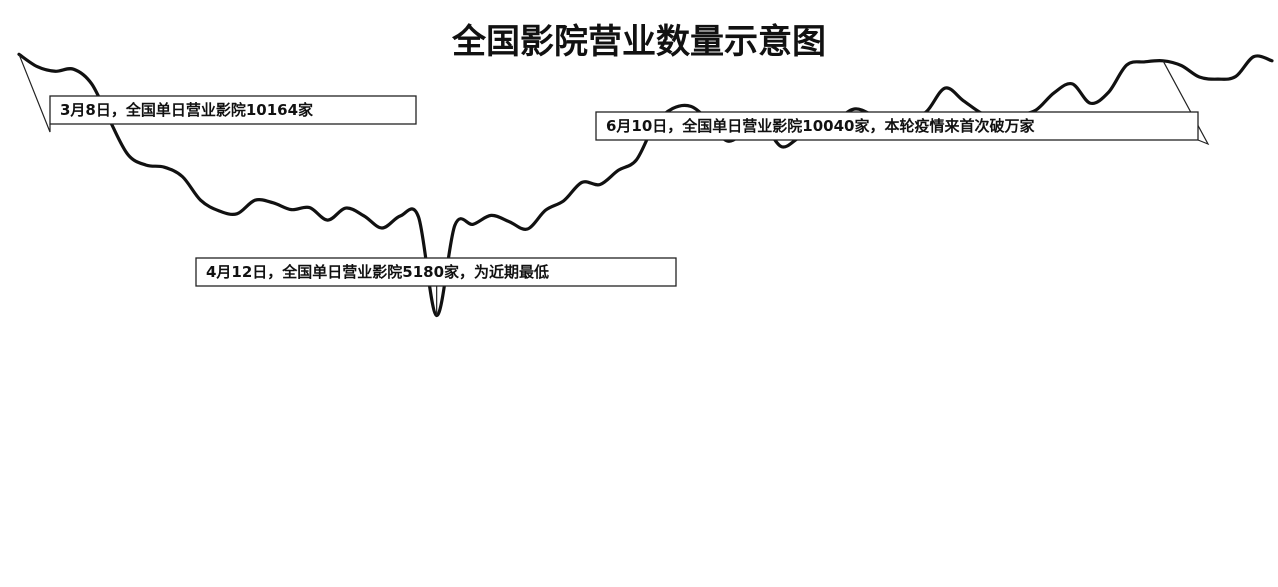 Image resolution: width=1278 pixels, height=587 pixels. What do you see at coordinates (217, 93) in the screenshot?
I see `annotation-callout: 3月8日，全国单日营业影院10164家` at bounding box center [217, 93].